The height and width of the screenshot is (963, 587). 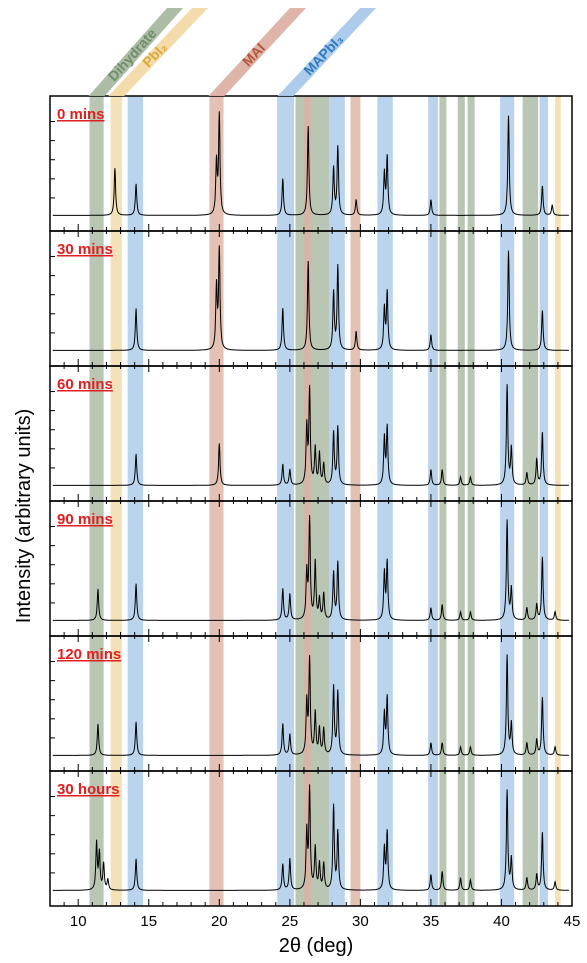 What do you see at coordinates (148, 921) in the screenshot?
I see `x-tick-label: 15` at bounding box center [148, 921].